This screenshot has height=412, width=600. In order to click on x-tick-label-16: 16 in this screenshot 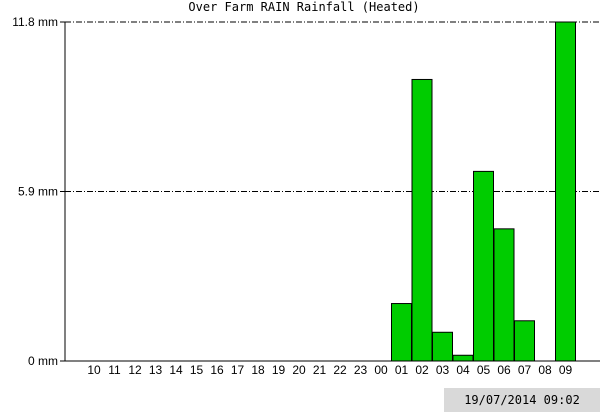, I will do `click(217, 370)`.